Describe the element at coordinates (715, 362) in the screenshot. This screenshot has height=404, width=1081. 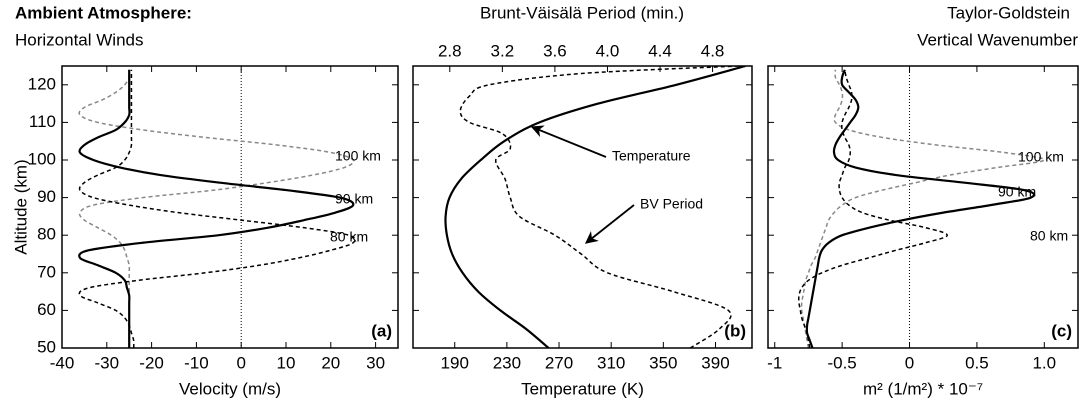
I see `x-tick-label: 390` at that location.